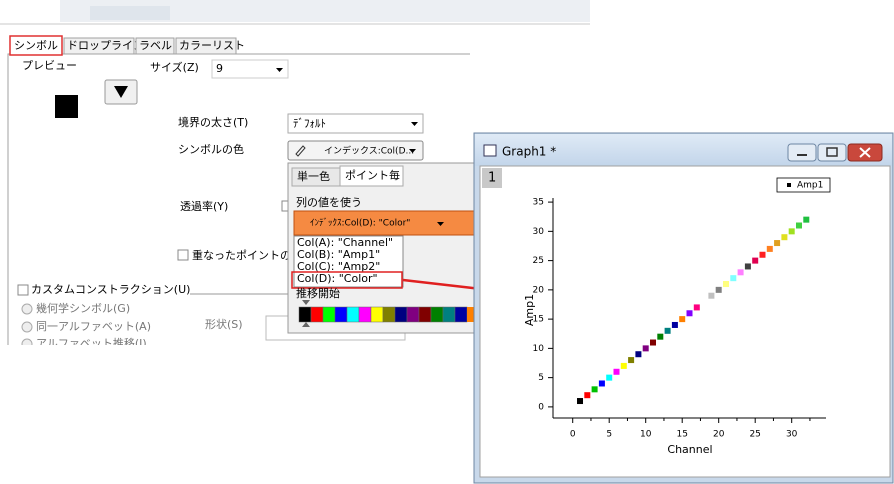 Image resolution: width=894 pixels, height=484 pixels. Describe the element at coordinates (110, 289) in the screenshot. I see `label: カスタムコンストラクション(U)` at that location.